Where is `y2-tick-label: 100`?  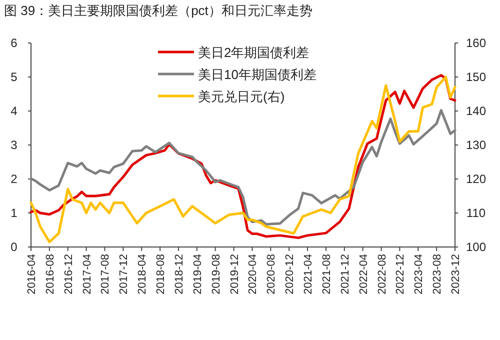
y2-tick-label: 100 is located at coordinates (476, 247).